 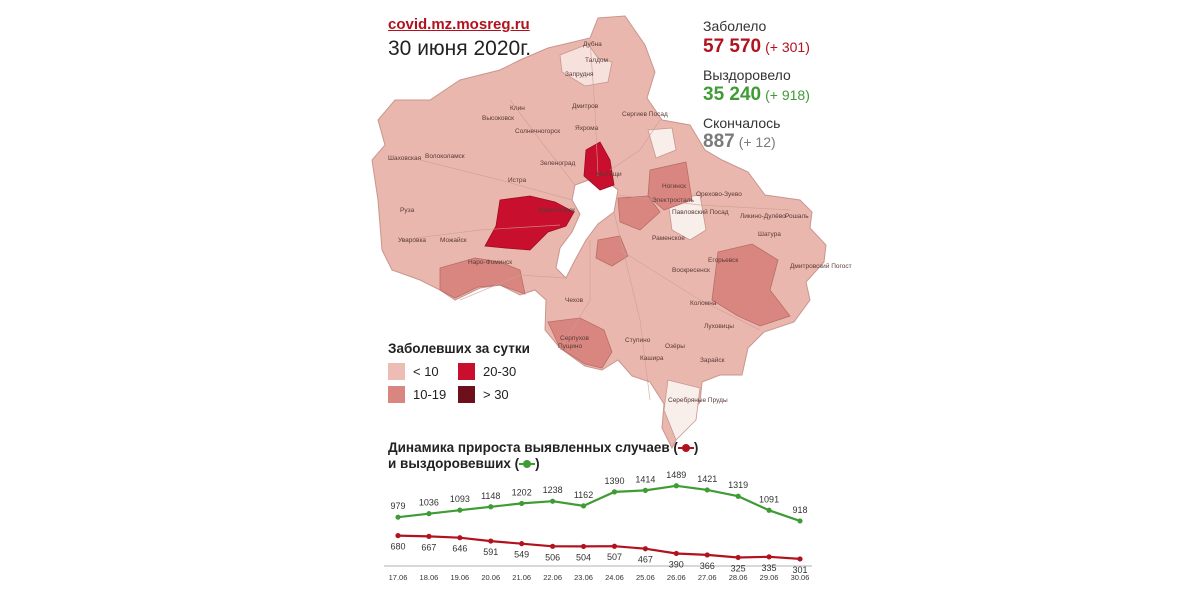 What do you see at coordinates (751, 285) in the screenshot?
I see `region-mid-egorievsk` at bounding box center [751, 285].